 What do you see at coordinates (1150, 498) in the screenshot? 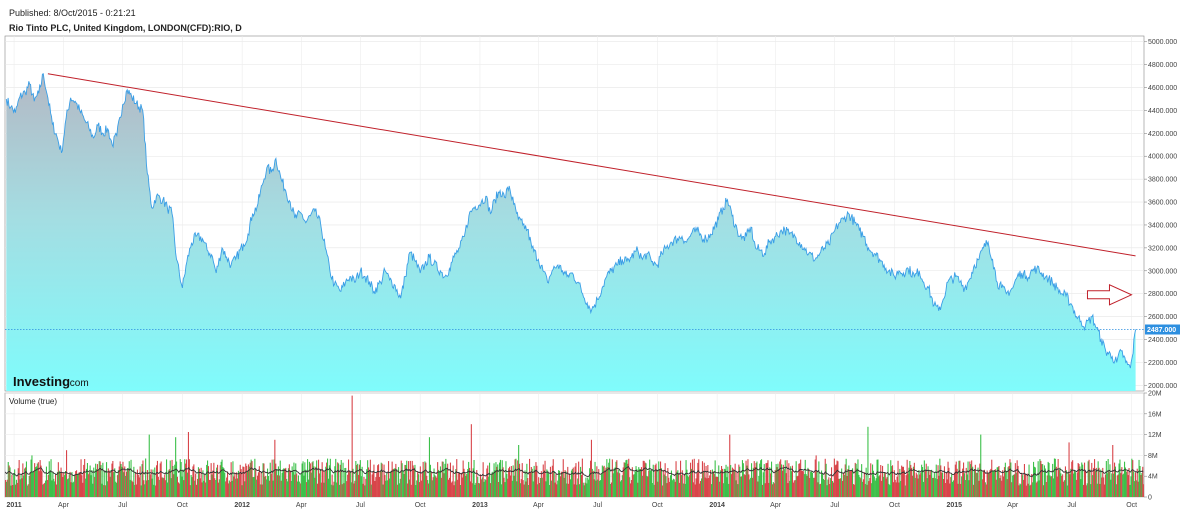
I see `volume-tick-label: 0` at bounding box center [1150, 498].